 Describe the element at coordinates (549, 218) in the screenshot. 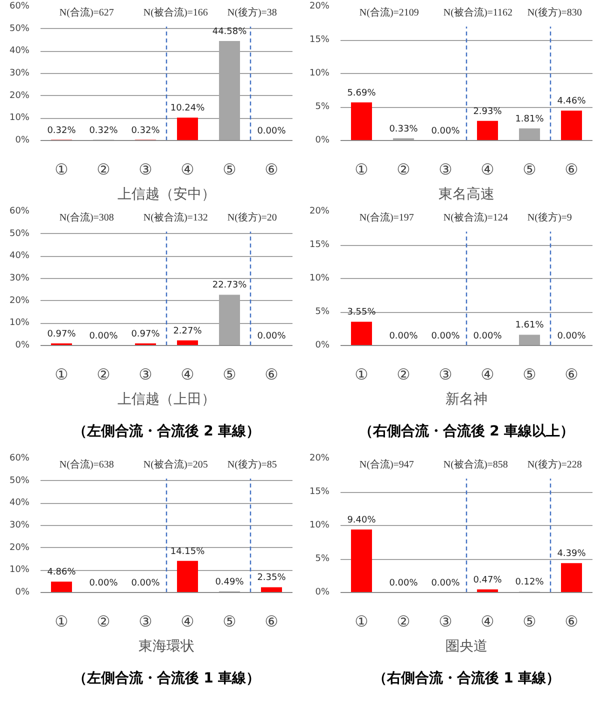

I see `annotation: N(後方)=9` at that location.